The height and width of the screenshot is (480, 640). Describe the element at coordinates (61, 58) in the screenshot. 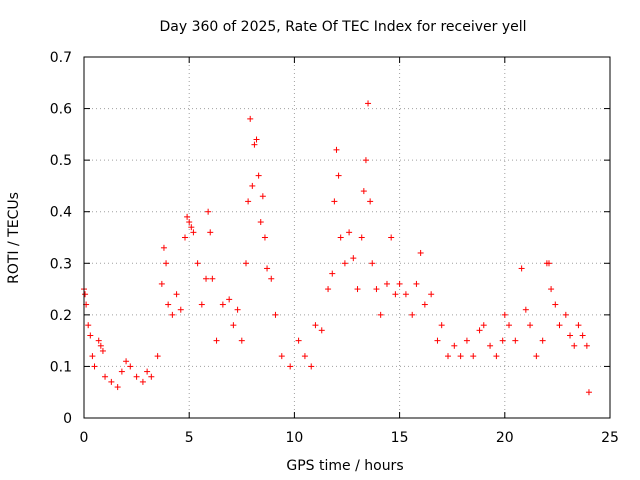

I see `y-tick-label: 0.7` at that location.